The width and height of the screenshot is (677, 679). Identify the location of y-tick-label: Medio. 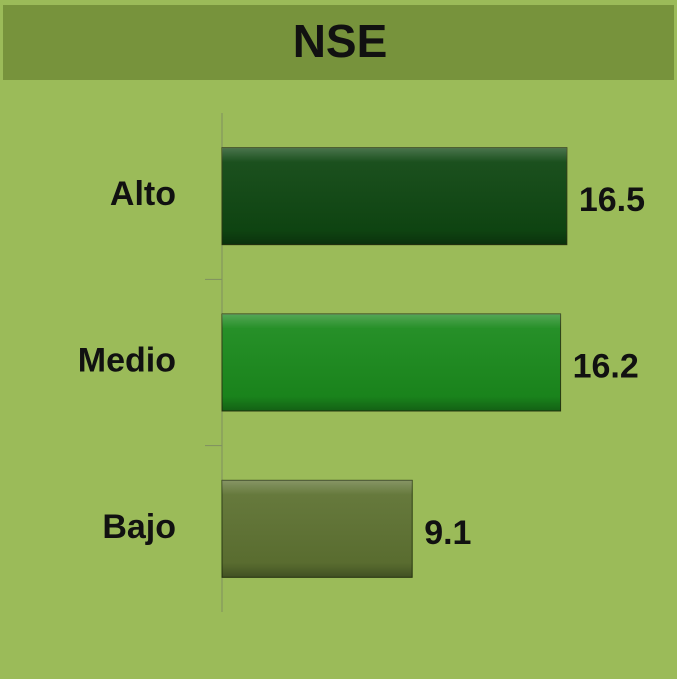
(127, 360).